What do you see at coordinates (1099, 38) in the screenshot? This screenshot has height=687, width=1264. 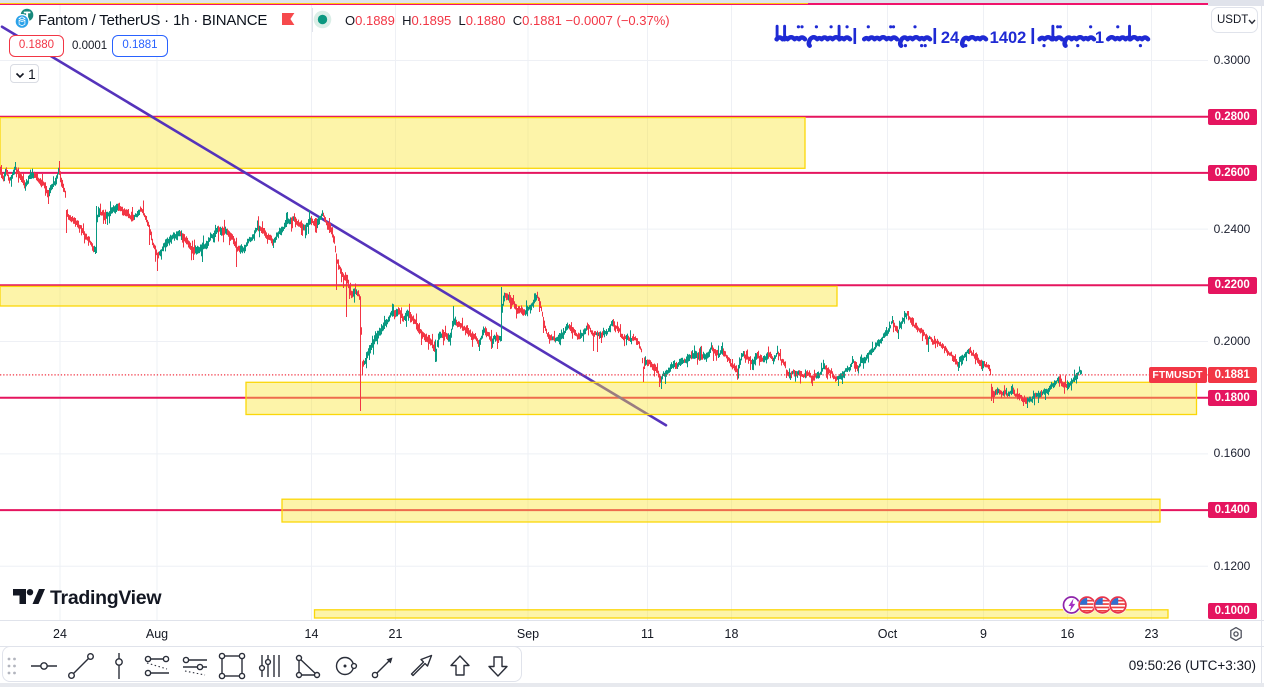 I see `svg-text: 1` at bounding box center [1099, 38].